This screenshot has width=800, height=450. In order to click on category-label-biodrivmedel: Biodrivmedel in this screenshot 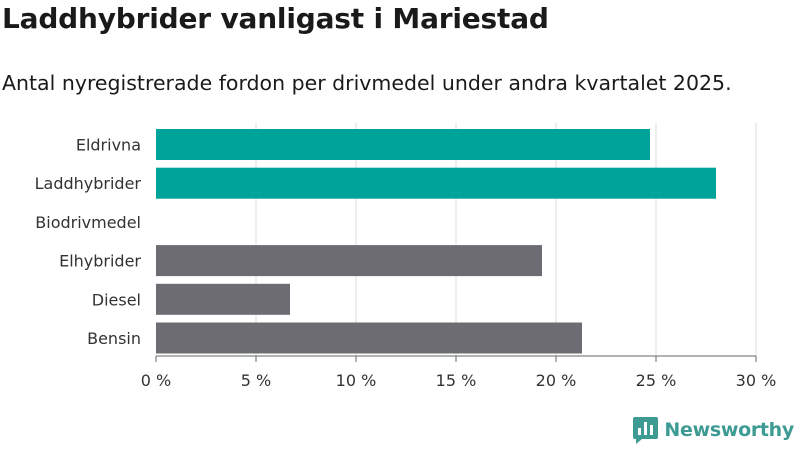, I will do `click(88, 222)`.